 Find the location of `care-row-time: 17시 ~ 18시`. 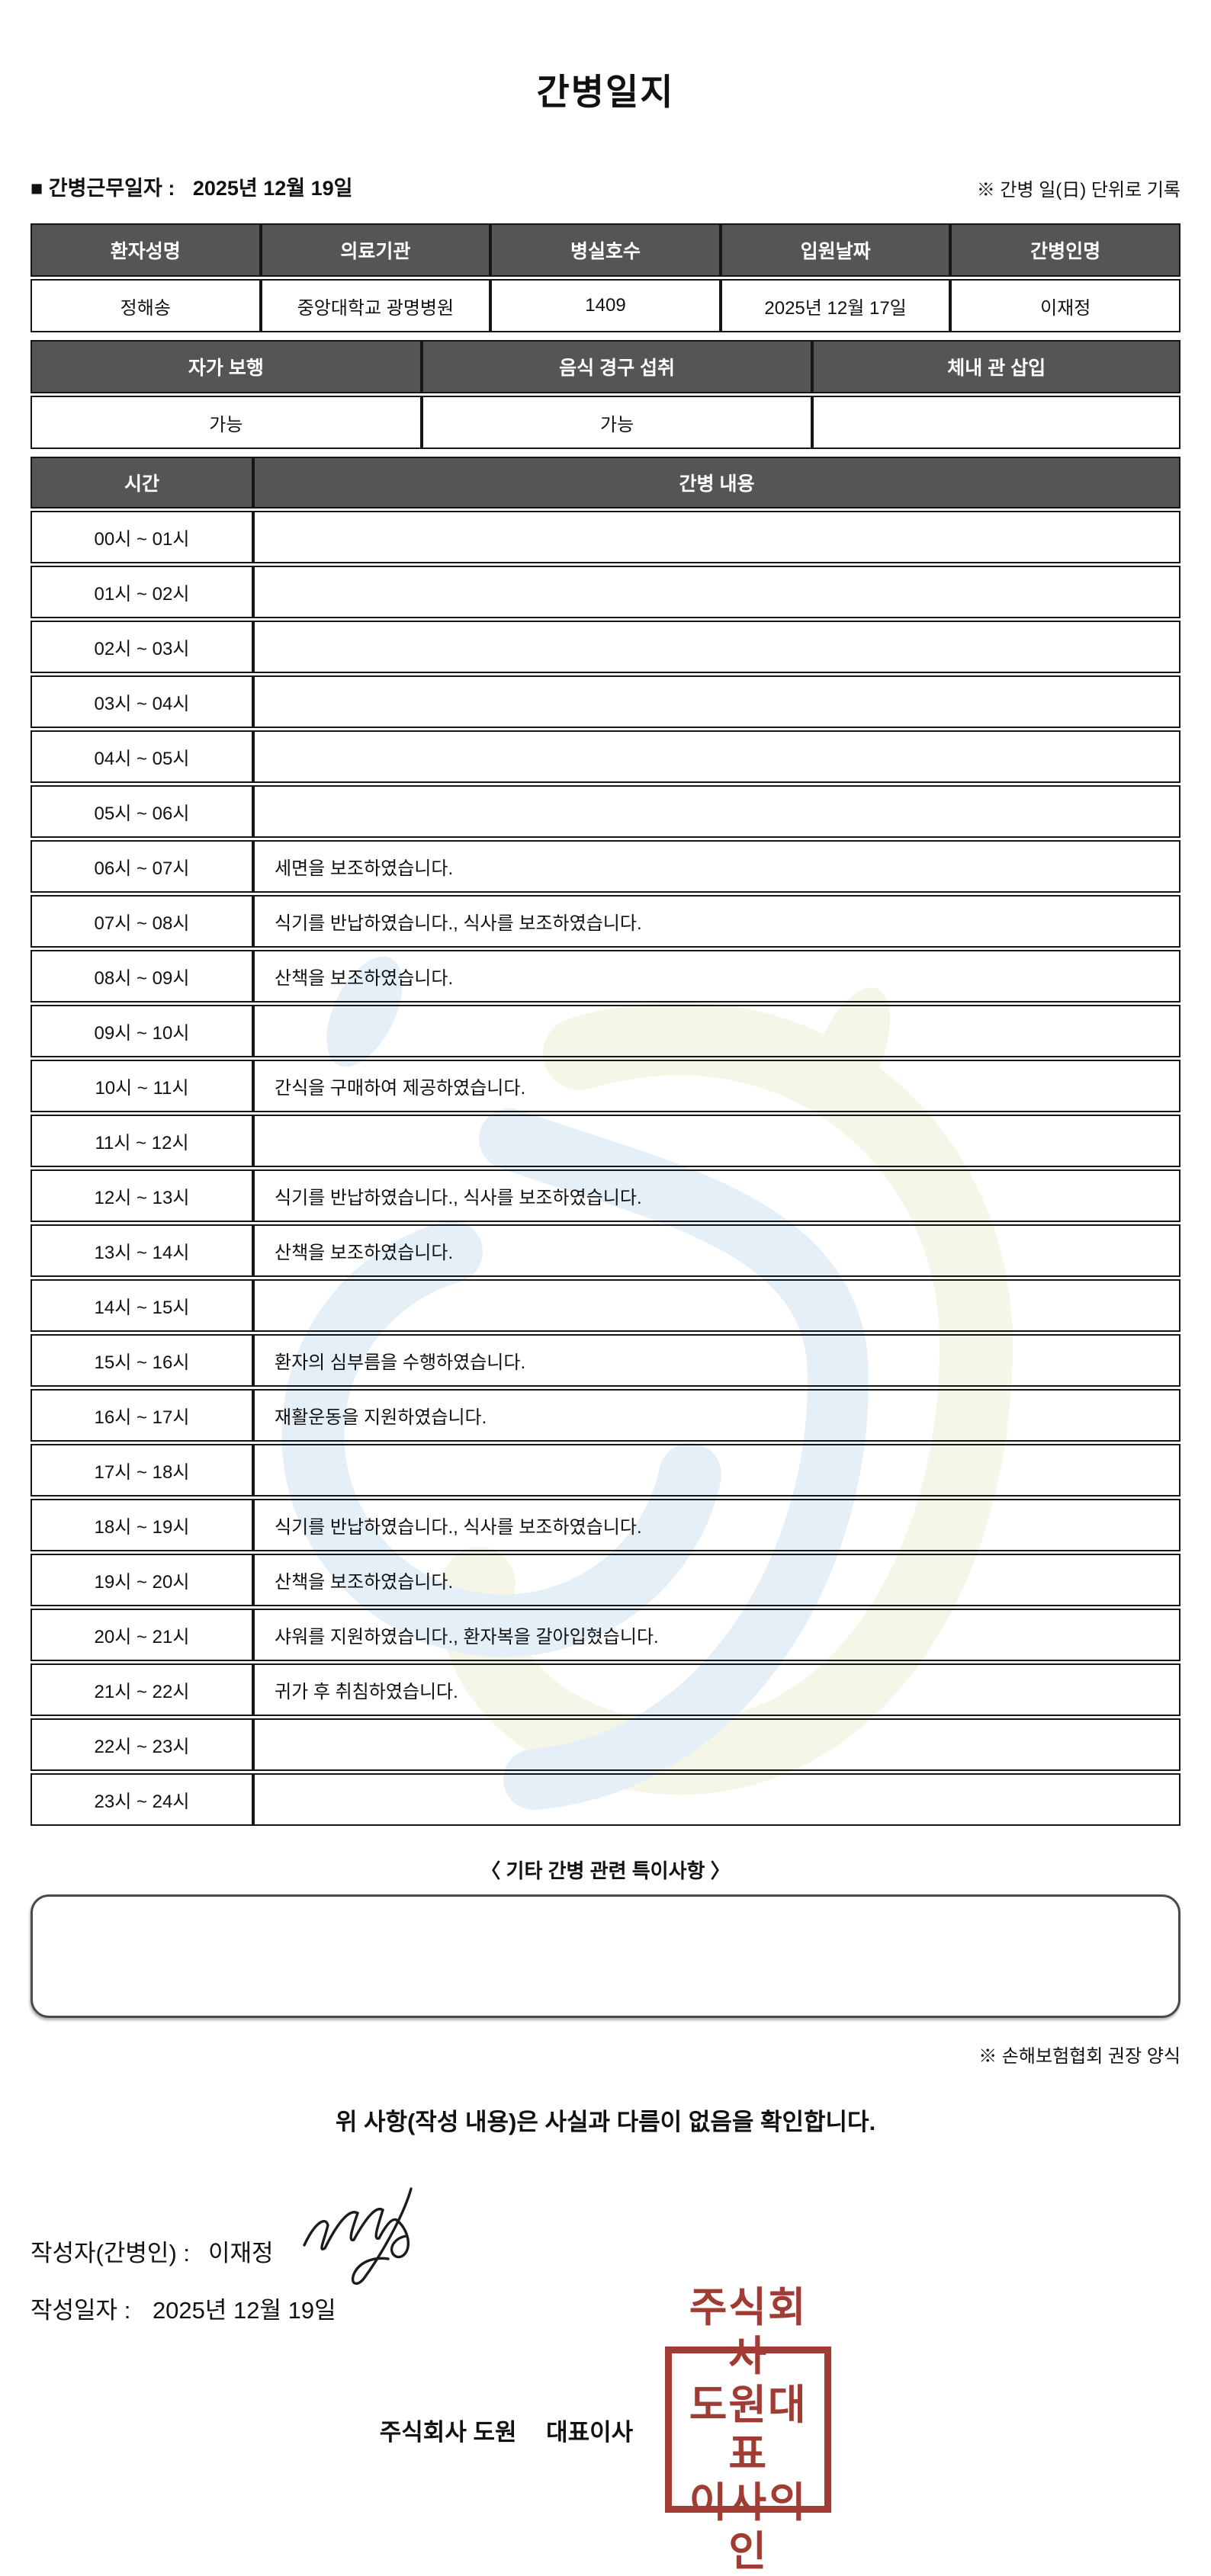

care-row-time: 17시 ~ 18시 is located at coordinates (142, 1470).